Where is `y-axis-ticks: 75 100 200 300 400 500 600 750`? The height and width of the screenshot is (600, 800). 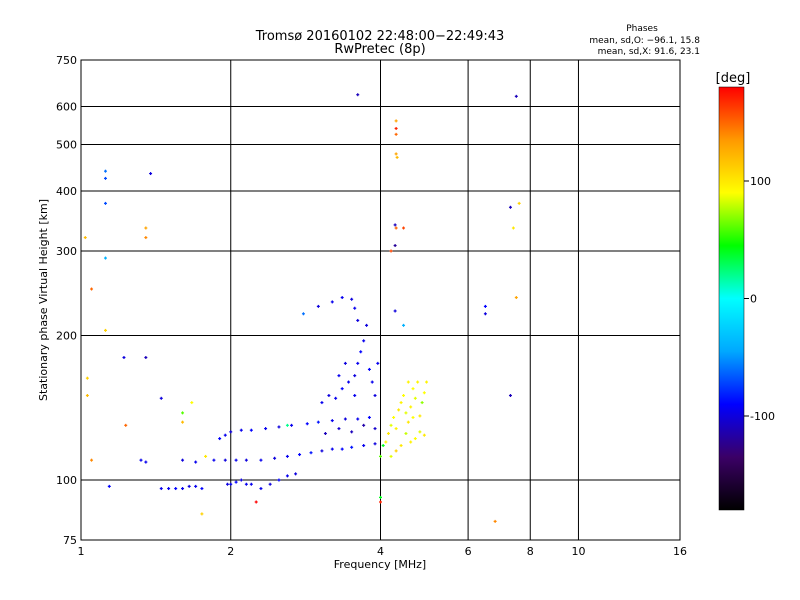
y-axis-ticks: 75 100 200 300 400 500 600 750 is located at coordinates (66, 300).